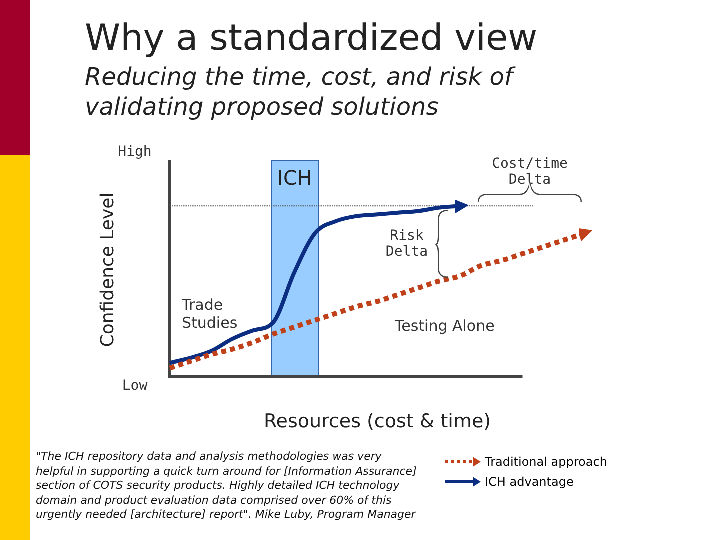  Describe the element at coordinates (445, 326) in the screenshot. I see `annotation: Testing Alone` at that location.